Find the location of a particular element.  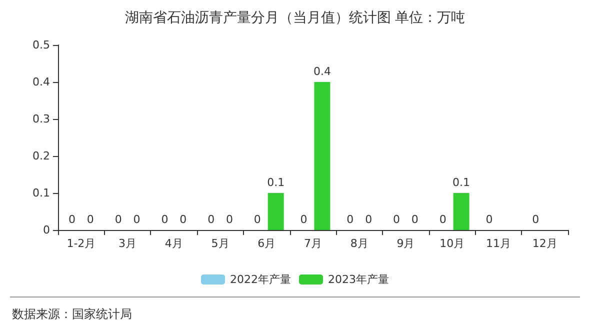

y-tick-label: 0.4 is located at coordinates (41, 82).